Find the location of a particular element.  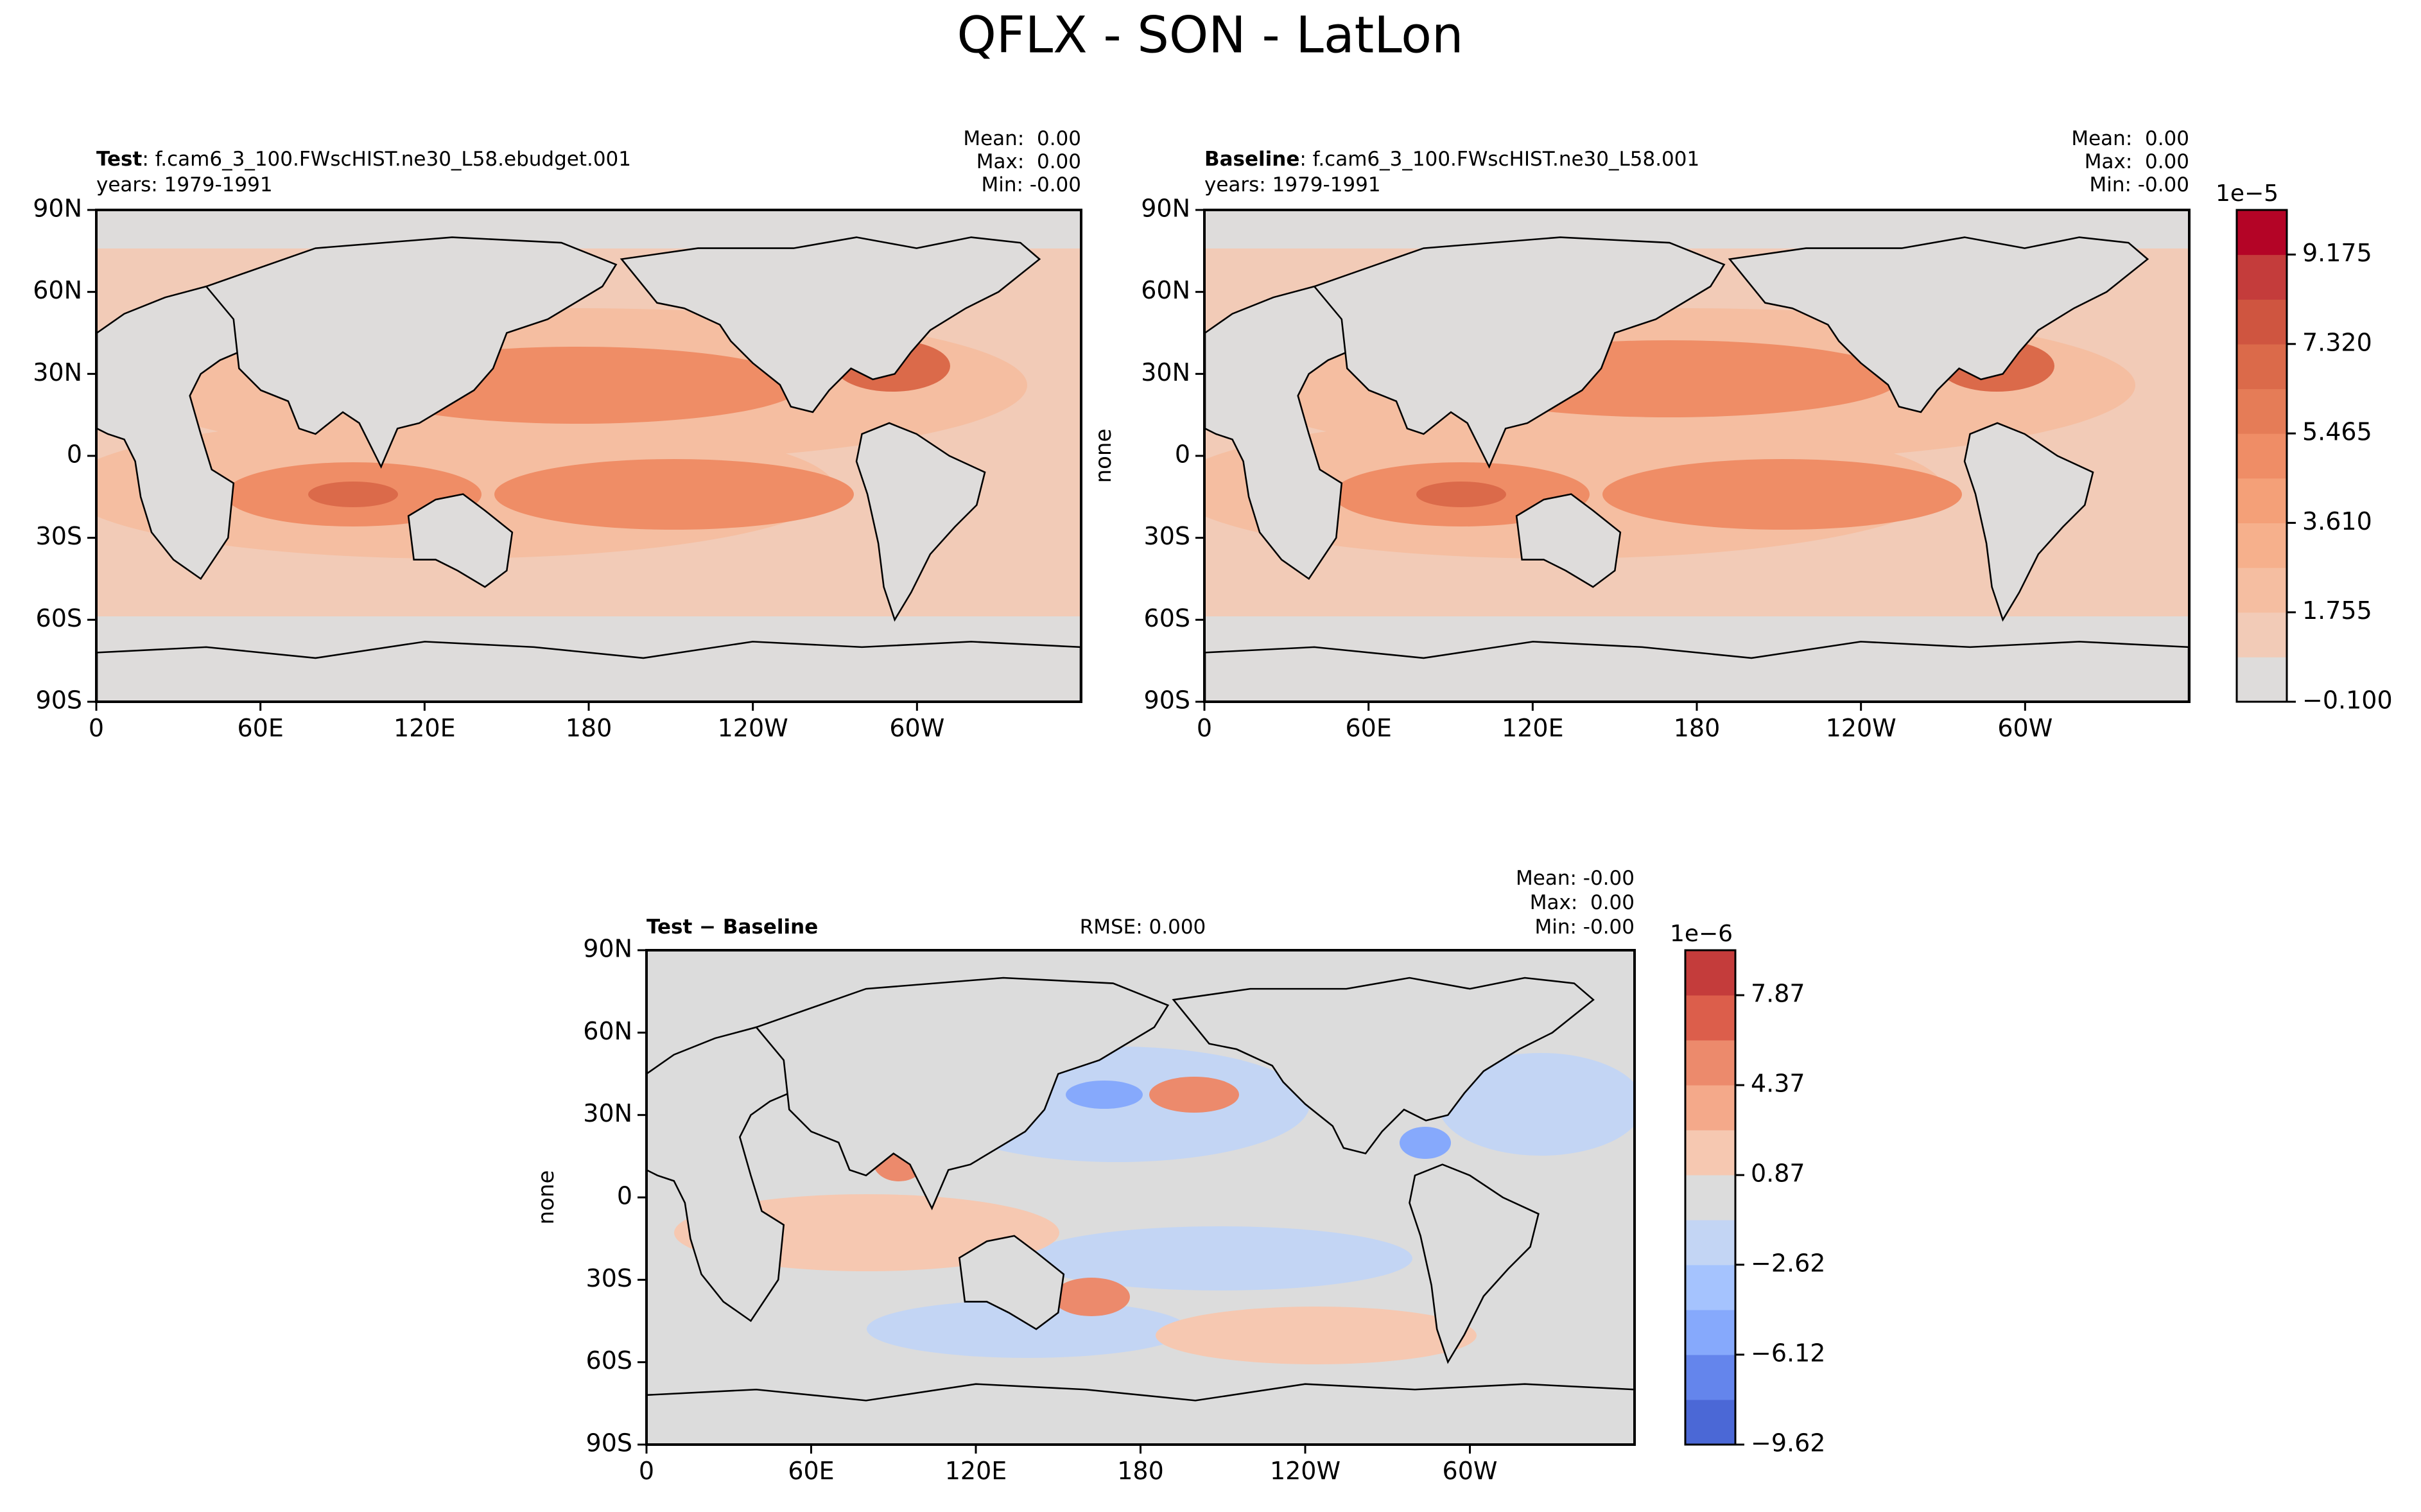

map-diff is located at coordinates (1140, 1197).